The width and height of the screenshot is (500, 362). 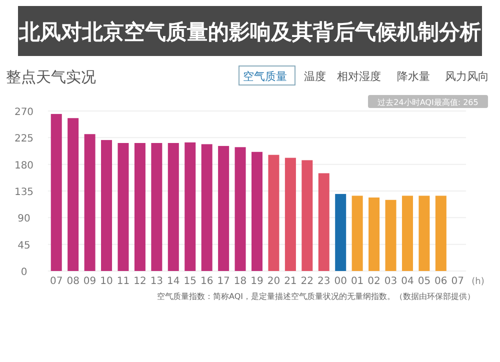 What do you see at coordinates (140, 281) in the screenshot?
I see `x-tick-label: 12` at bounding box center [140, 281].